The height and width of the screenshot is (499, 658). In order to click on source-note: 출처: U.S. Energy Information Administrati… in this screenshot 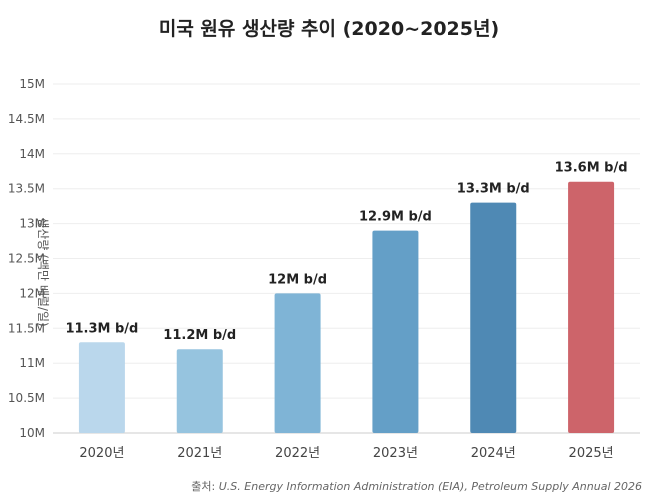, I will do `click(416, 486)`.